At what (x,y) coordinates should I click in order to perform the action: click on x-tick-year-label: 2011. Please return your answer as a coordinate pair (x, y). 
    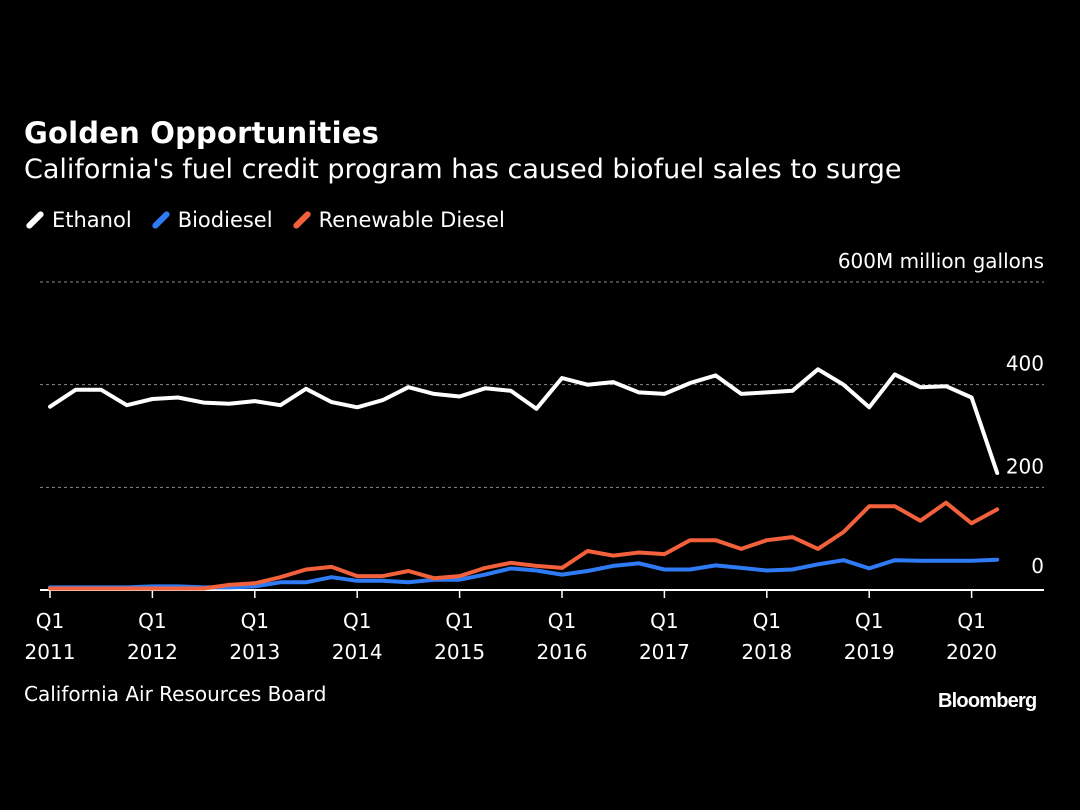
    Looking at the image, I should click on (50, 652).